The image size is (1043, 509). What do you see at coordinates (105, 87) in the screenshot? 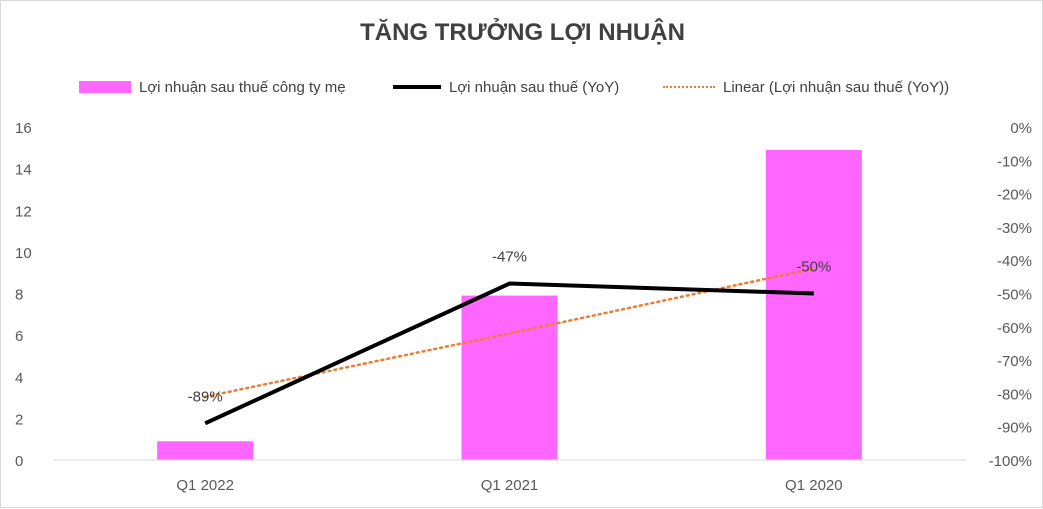
I see `legend-swatch-bar` at bounding box center [105, 87].